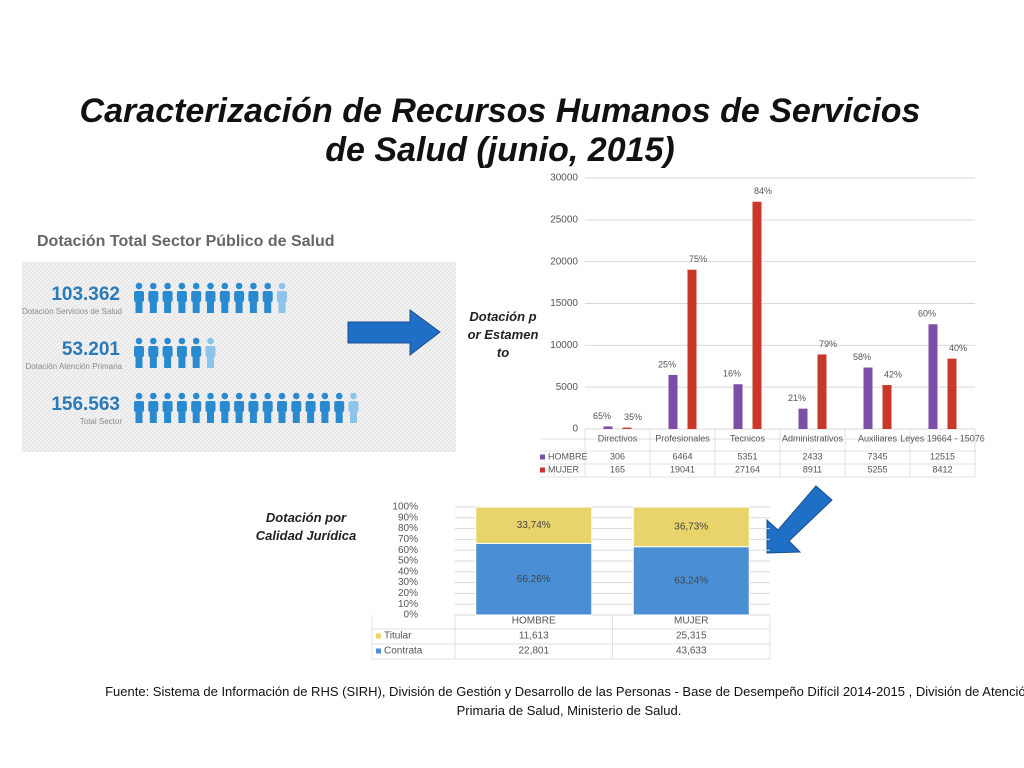  I want to click on percent-label: 16%, so click(732, 374).